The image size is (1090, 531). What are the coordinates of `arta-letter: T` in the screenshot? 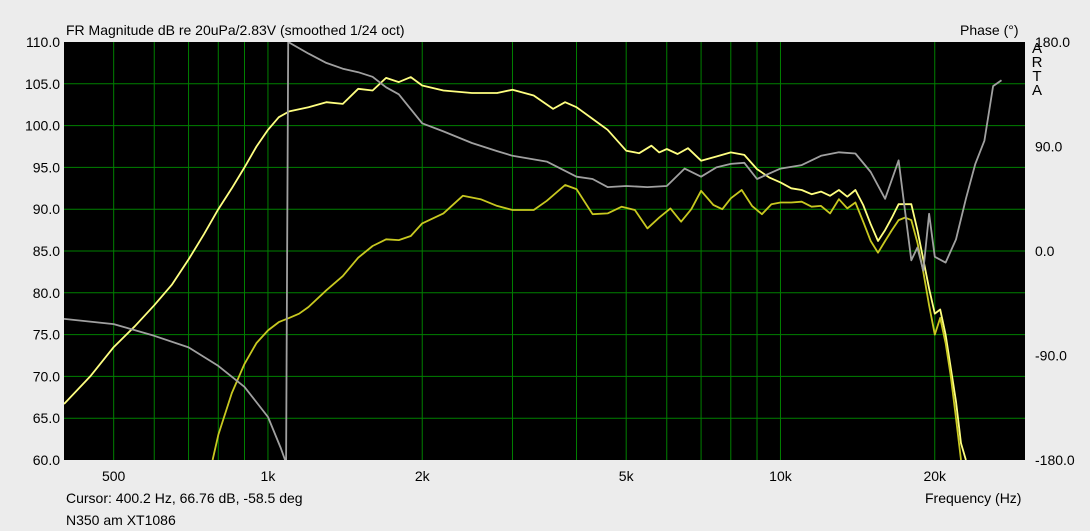 It's located at (1037, 76).